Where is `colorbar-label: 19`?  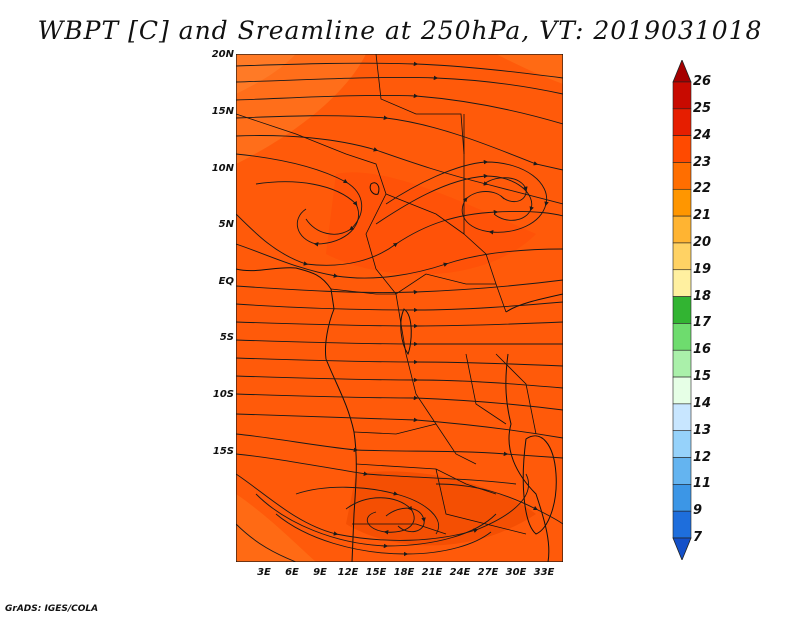
colorbar-label: 19 is located at coordinates (702, 269).